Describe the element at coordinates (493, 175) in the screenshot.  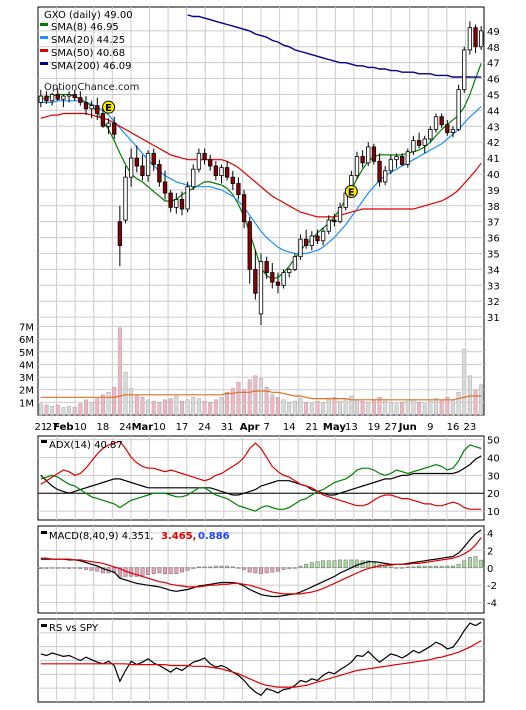
I see `price-tick-label: 40` at that location.